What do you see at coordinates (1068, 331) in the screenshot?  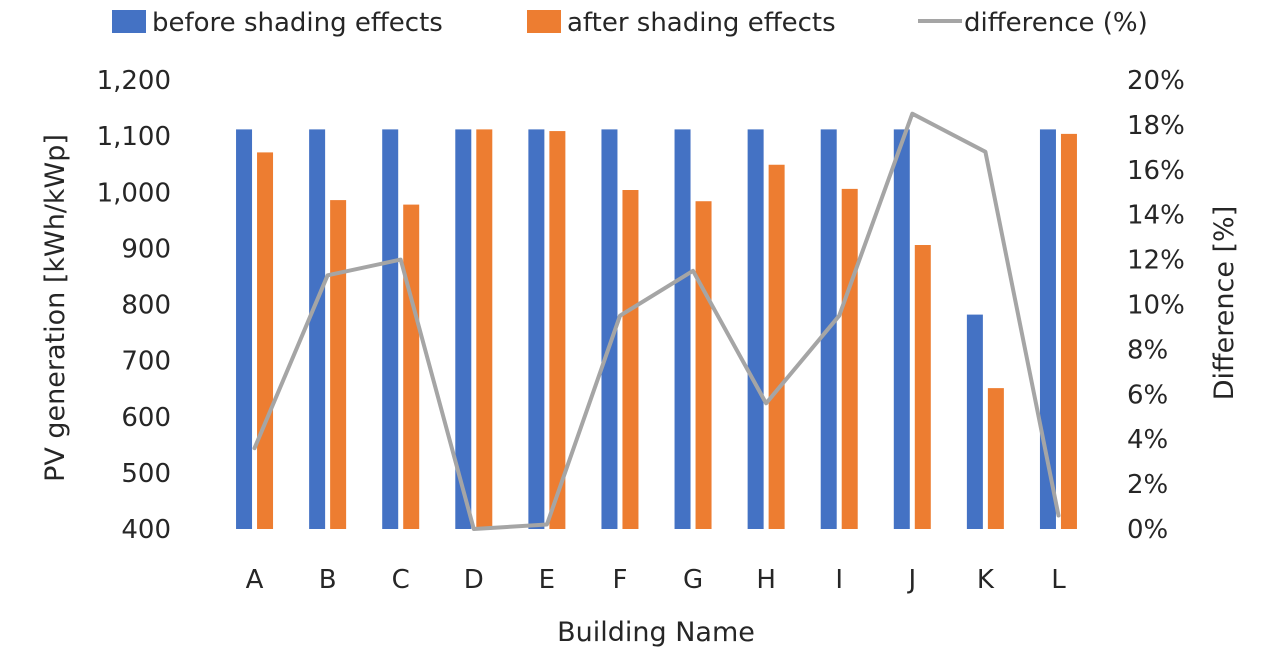 I see `bar-after-L` at bounding box center [1068, 331].